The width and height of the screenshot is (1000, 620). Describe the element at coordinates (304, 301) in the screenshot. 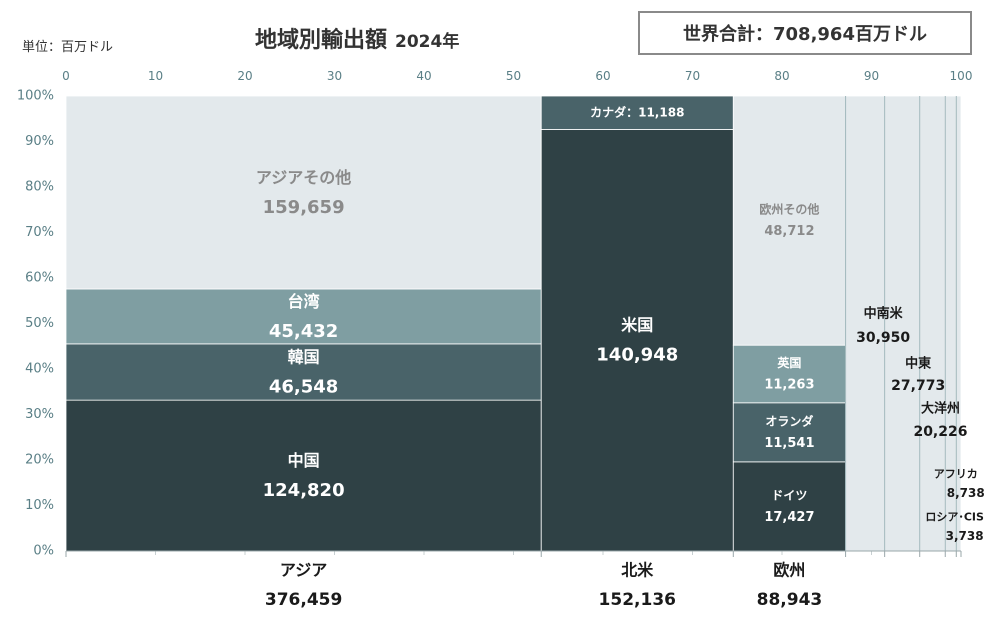

I see `segment-name-台湾: 台湾` at that location.